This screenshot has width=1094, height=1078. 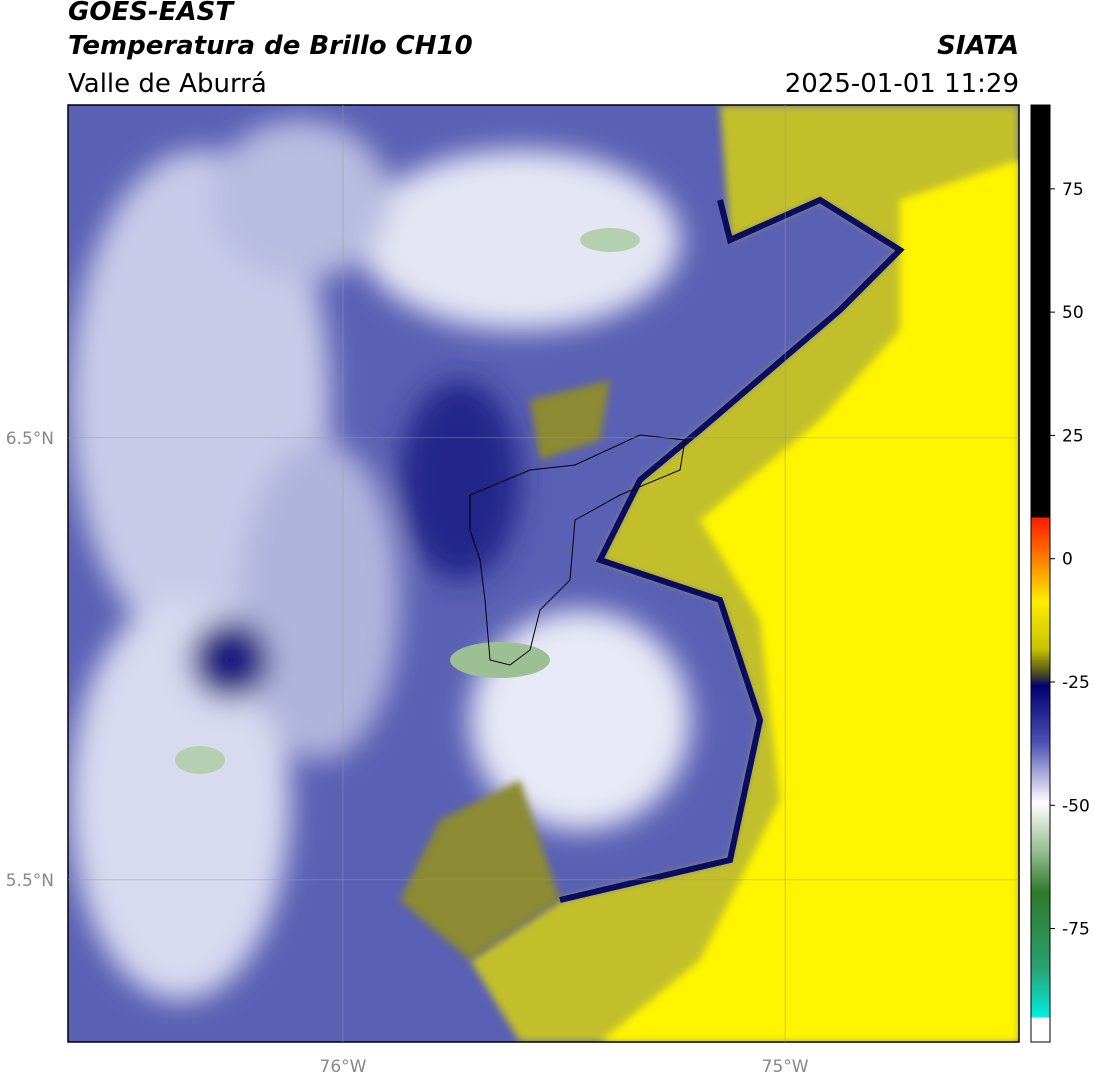 What do you see at coordinates (1040, 573) in the screenshot?
I see `colorbar` at bounding box center [1040, 573].